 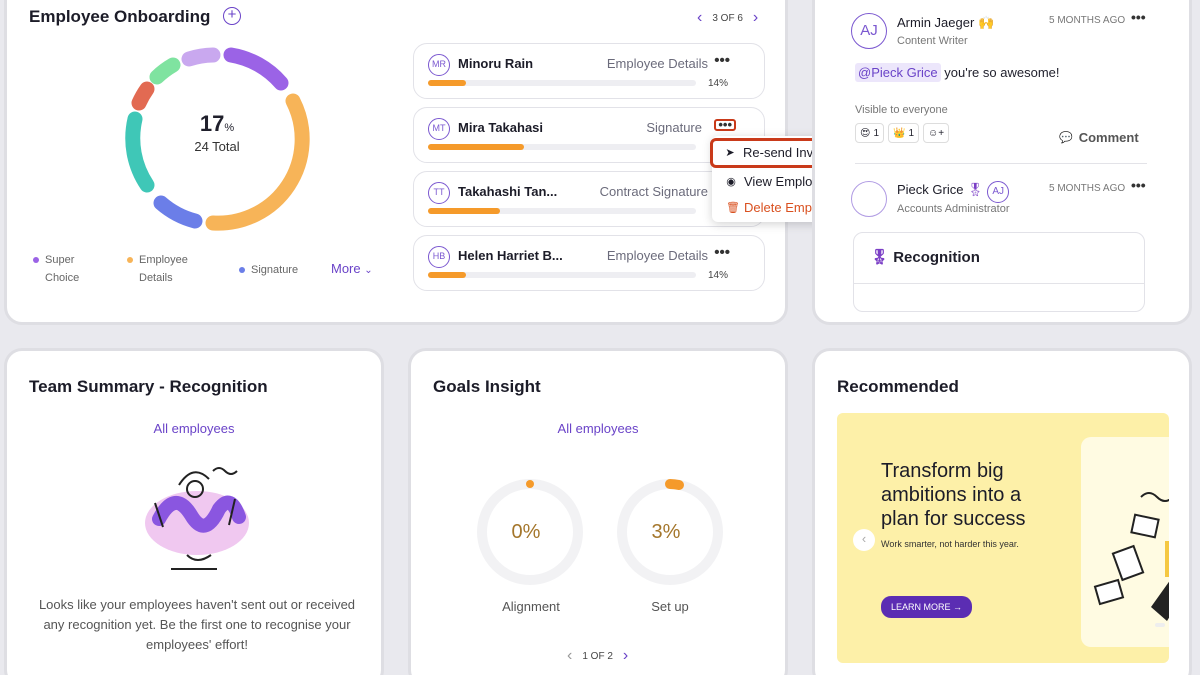 I want to click on employee-name: Minoru Rain, so click(x=496, y=63).